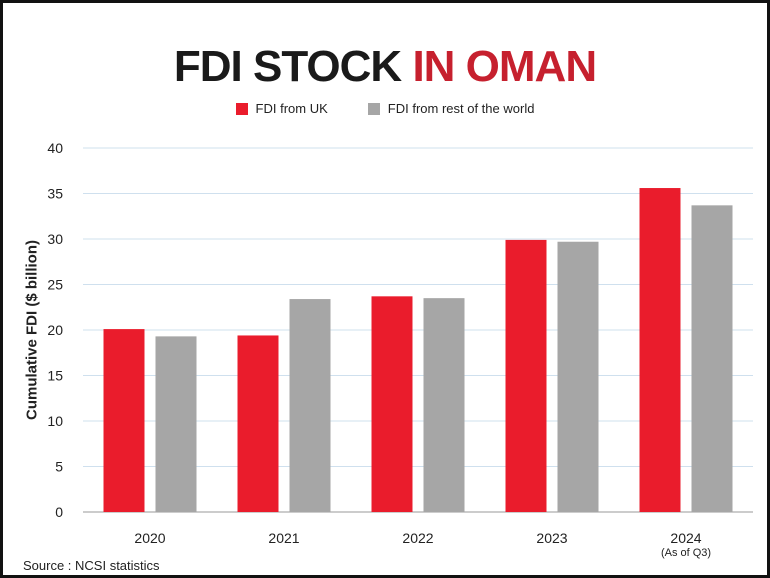  Describe the element at coordinates (91, 565) in the screenshot. I see `source-note: Source : NCSI statistics` at that location.